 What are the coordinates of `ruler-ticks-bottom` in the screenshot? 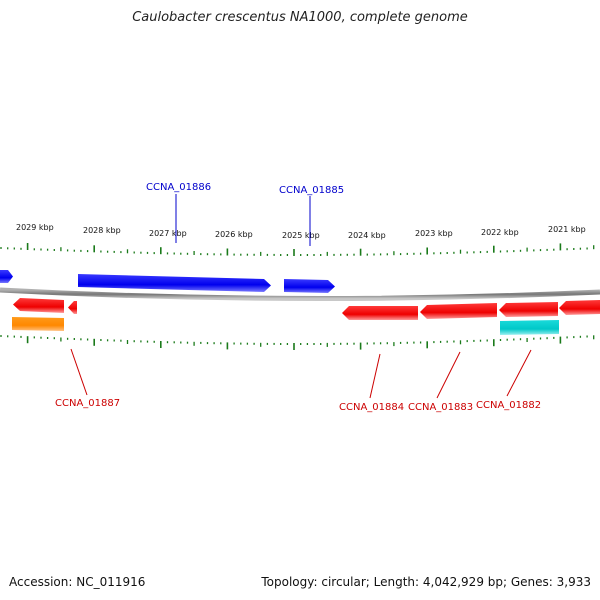 It's located at (297, 342).